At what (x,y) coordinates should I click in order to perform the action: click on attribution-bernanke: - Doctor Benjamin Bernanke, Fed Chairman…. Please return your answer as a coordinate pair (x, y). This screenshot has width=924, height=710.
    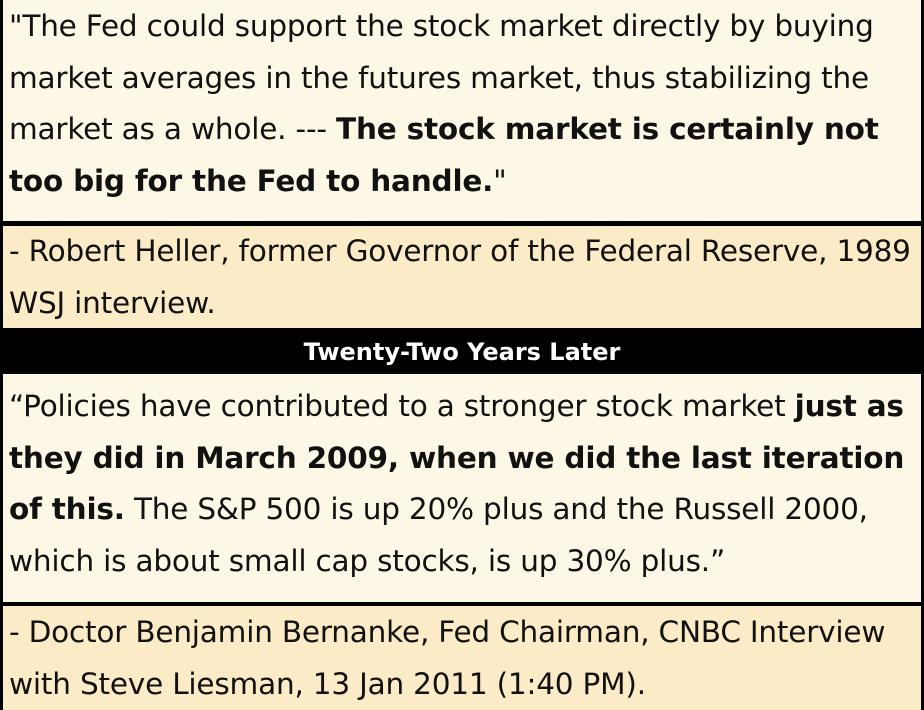
    Looking at the image, I should click on (462, 658).